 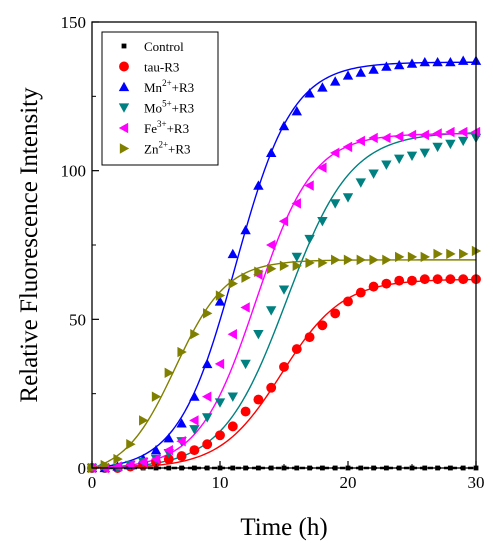 I want to click on legend-label: Zn2++R3, so click(x=167, y=148).